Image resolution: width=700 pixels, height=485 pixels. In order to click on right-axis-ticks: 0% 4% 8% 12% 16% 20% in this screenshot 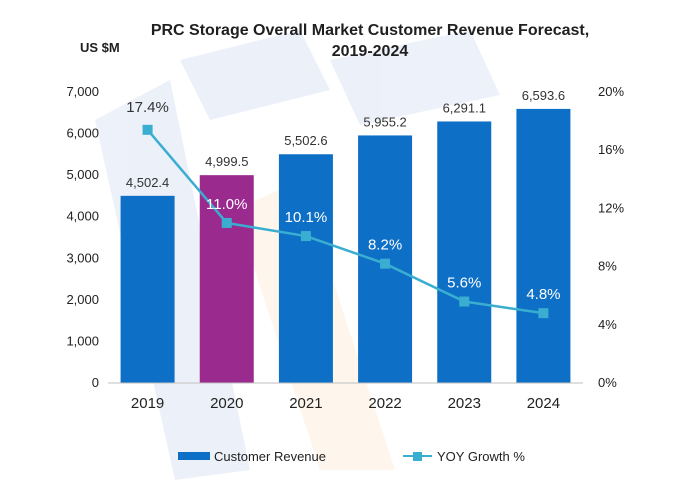, I will do `click(611, 237)`.